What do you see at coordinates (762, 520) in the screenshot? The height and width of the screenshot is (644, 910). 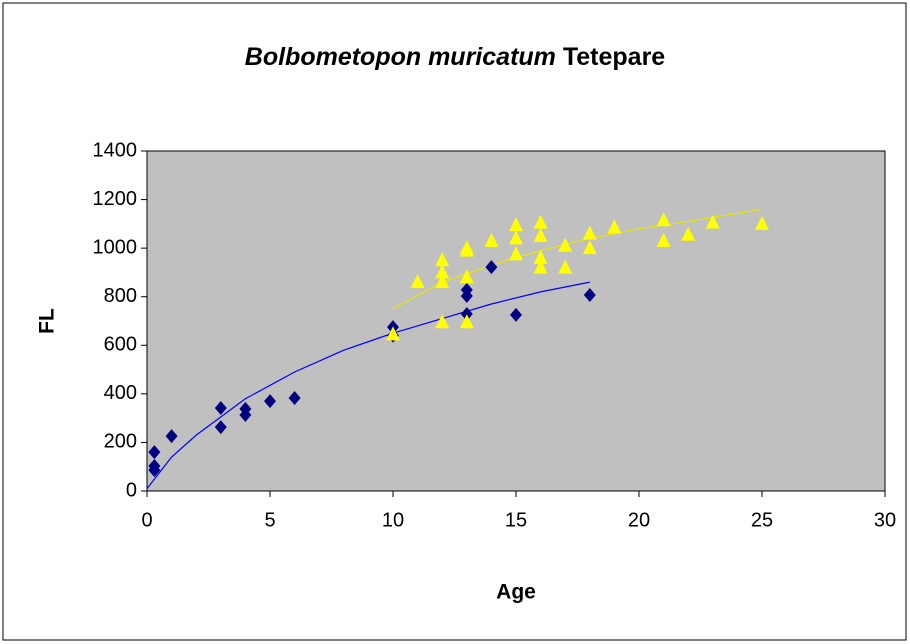 I see `x-tick-label: 25` at bounding box center [762, 520].